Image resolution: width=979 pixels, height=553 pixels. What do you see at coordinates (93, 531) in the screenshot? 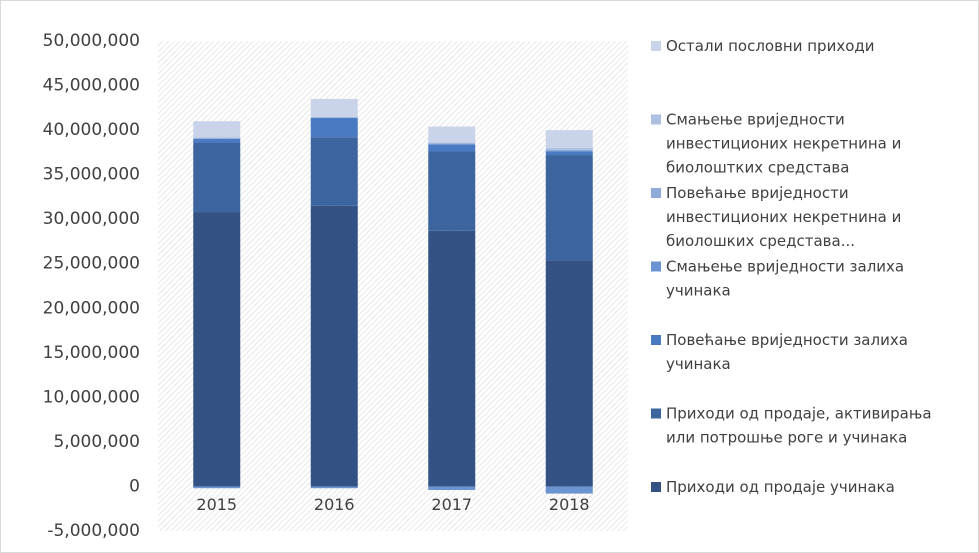
I see `y-tick-label: -5,000,000` at bounding box center [93, 531].